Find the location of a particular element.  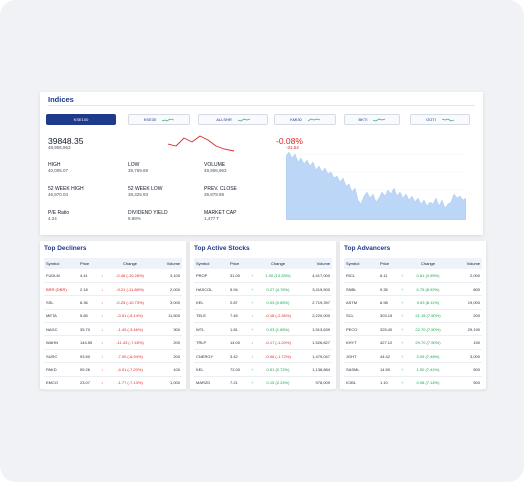

tab-label: OGTI is located at coordinates (431, 119).